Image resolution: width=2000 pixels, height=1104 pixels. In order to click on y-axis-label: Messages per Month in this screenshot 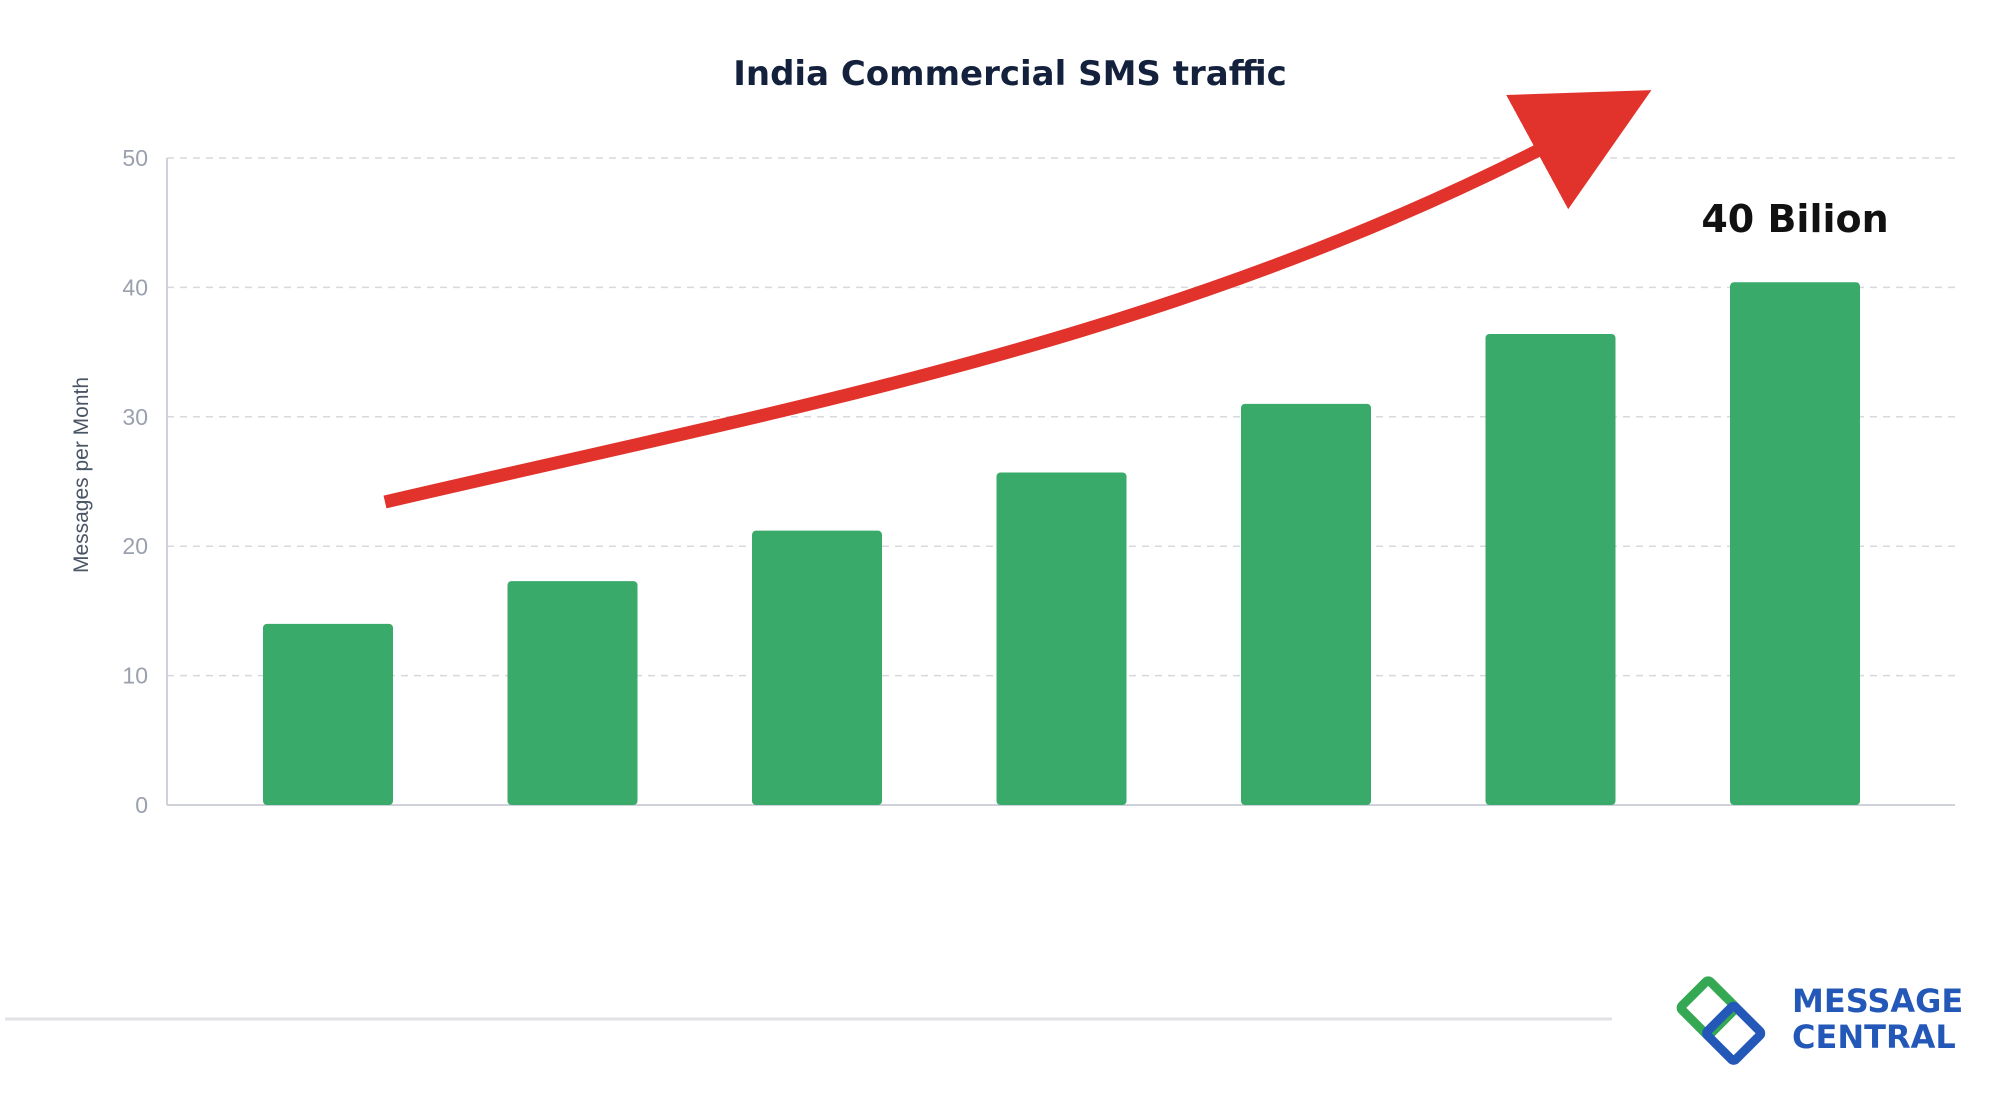, I will do `click(81, 475)`.